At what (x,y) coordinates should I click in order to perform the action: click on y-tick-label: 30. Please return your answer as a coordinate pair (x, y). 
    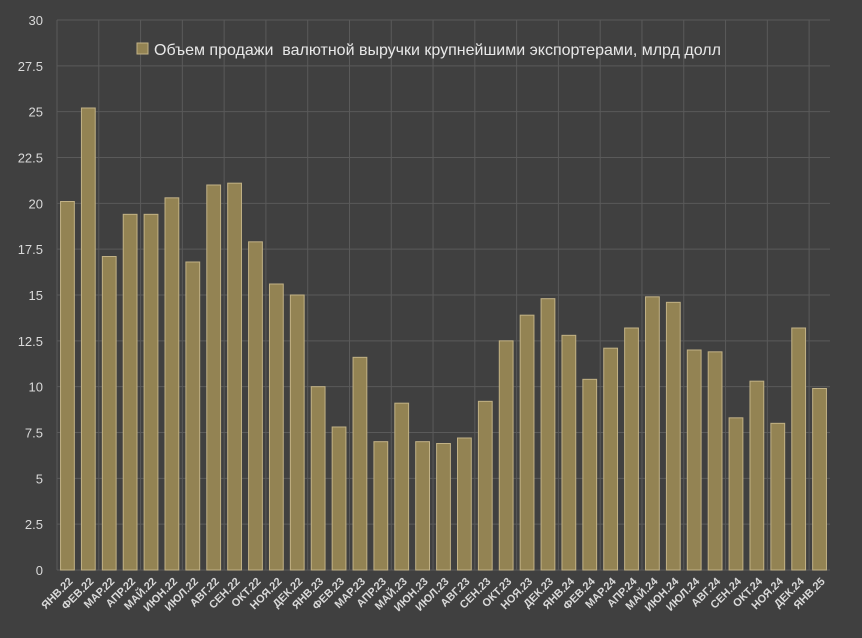
    Looking at the image, I should click on (36, 20).